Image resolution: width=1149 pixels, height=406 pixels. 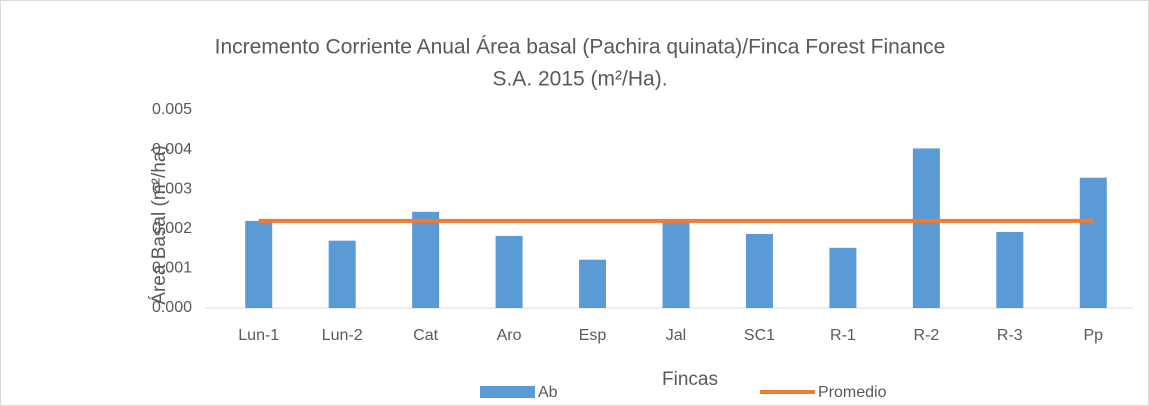 I want to click on y-tick-label: 0.000, so click(x=172, y=307).